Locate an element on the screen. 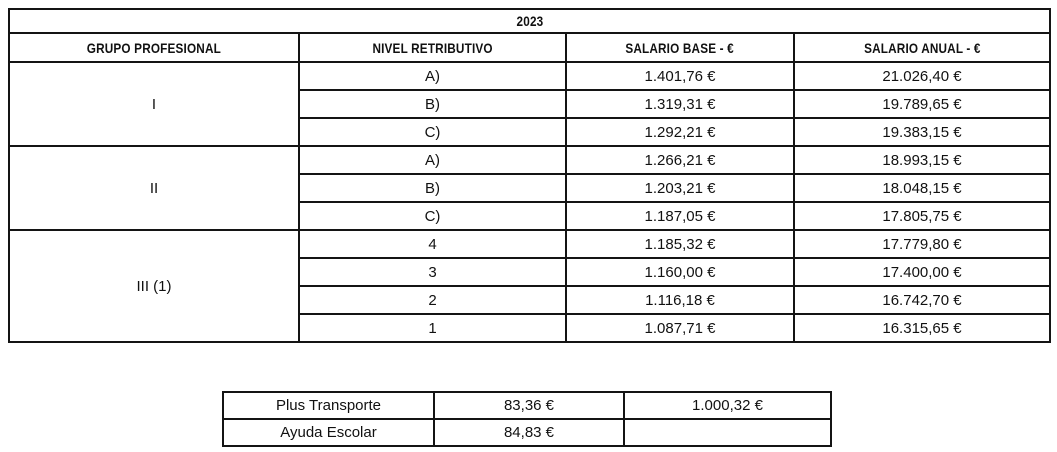  salario-base-cell: 1.160,00 € is located at coordinates (680, 272).